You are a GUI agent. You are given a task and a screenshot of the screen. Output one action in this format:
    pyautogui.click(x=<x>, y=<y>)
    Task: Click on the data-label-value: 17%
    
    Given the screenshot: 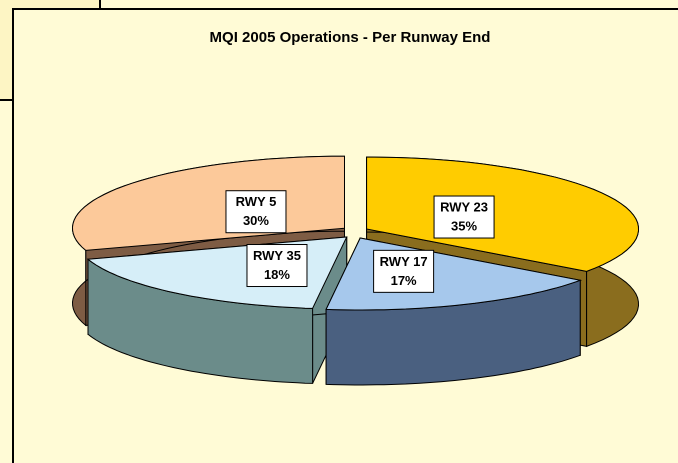 What is the action you would take?
    pyautogui.click(x=404, y=280)
    